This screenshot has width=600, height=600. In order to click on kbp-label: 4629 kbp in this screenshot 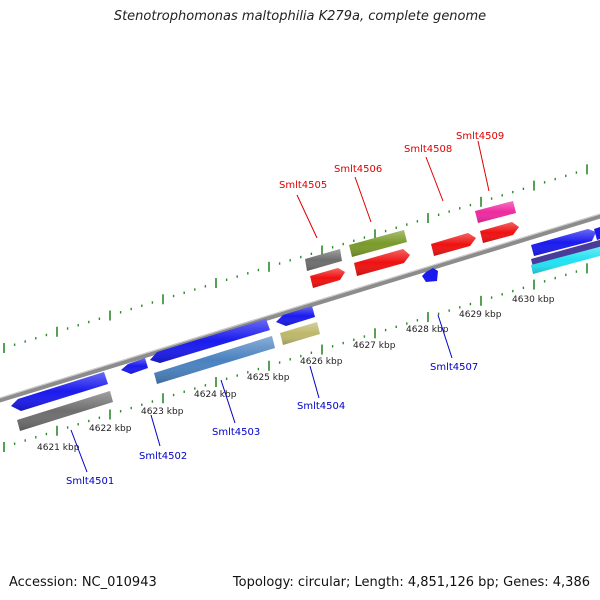, I will do `click(480, 315)`.